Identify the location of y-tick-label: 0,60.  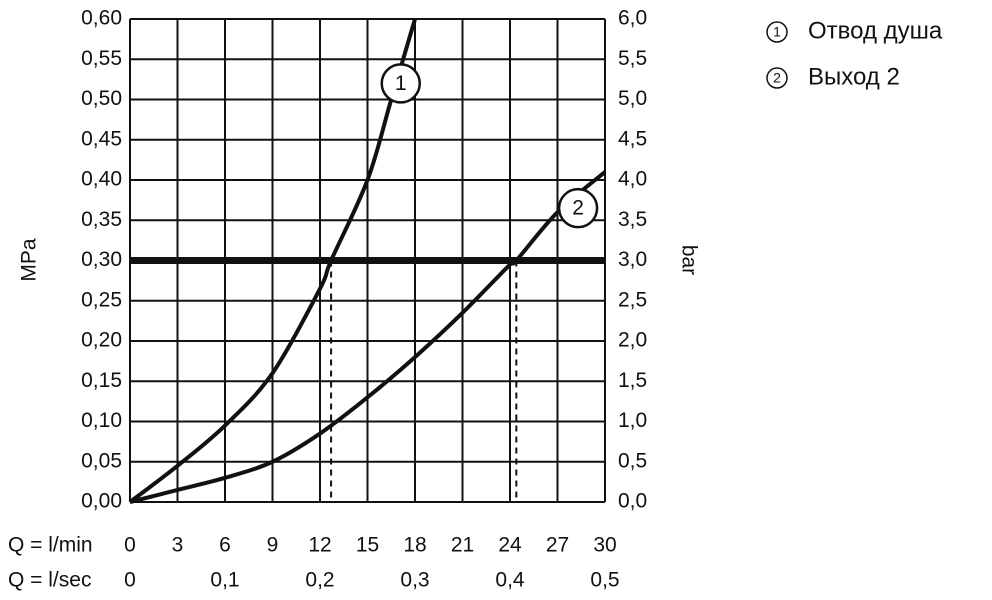
(101, 18).